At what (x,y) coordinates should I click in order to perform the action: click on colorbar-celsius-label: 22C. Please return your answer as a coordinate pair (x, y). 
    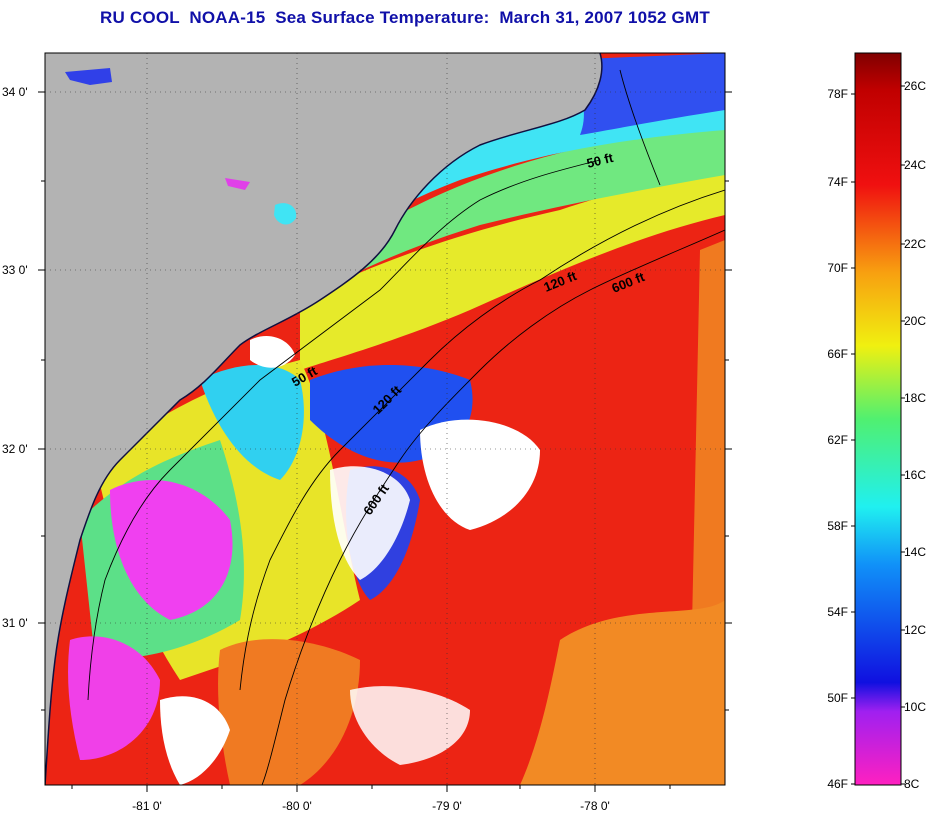
    Looking at the image, I should click on (915, 244).